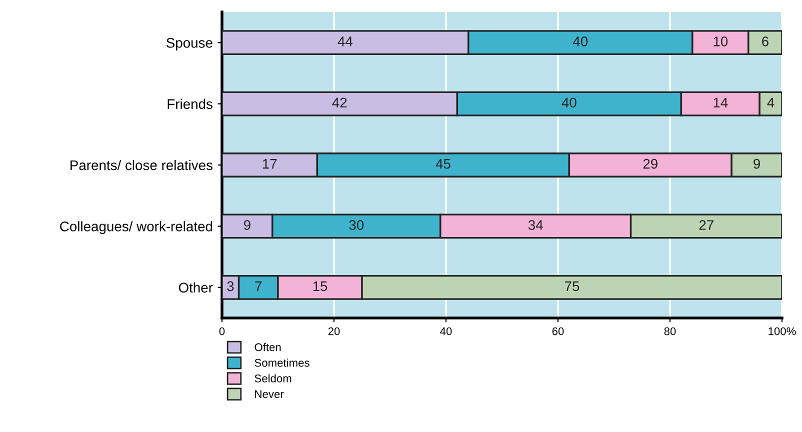 The image size is (802, 432). What do you see at coordinates (782, 331) in the screenshot?
I see `x-tick-label: 100%` at bounding box center [782, 331].